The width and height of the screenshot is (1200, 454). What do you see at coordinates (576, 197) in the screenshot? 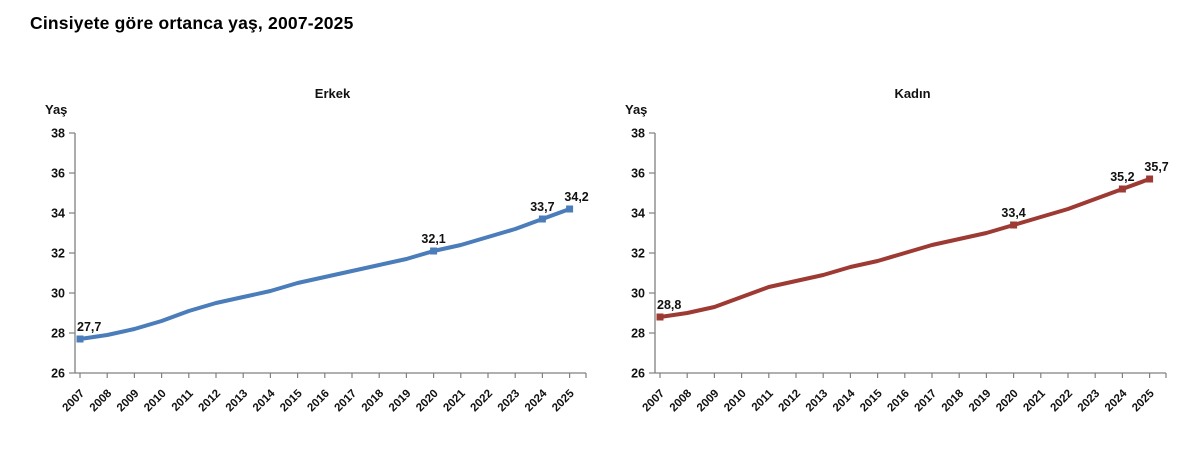
I see `data-point-label: 34,2` at bounding box center [576, 197].